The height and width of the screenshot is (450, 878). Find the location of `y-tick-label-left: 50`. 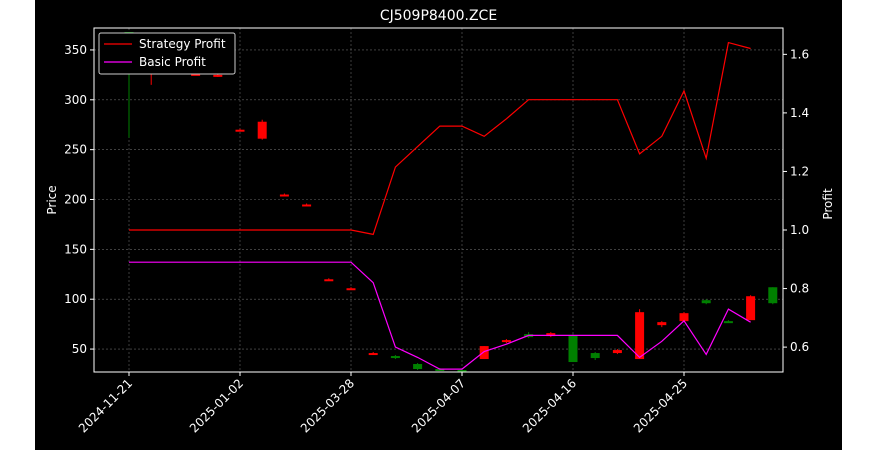

y-tick-label-left: 50 is located at coordinates (79, 349).